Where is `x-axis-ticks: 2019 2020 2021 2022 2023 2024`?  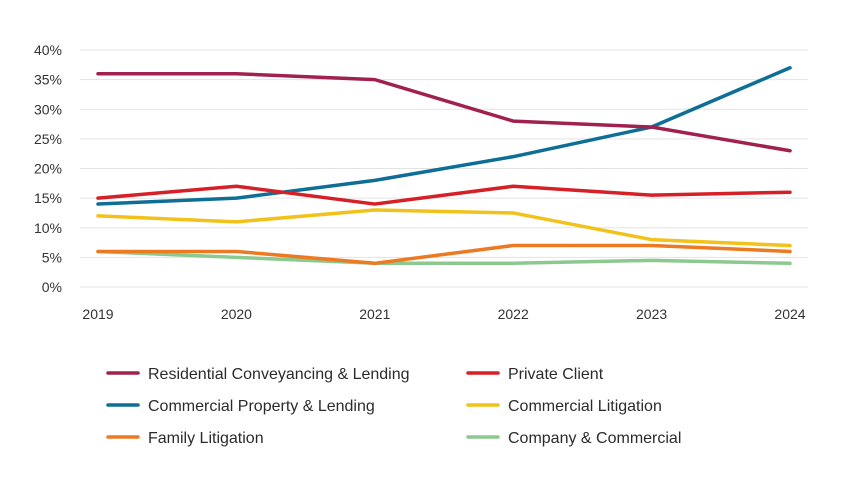 x-axis-ticks: 2019 2020 2021 2022 2023 2024 is located at coordinates (443, 314).